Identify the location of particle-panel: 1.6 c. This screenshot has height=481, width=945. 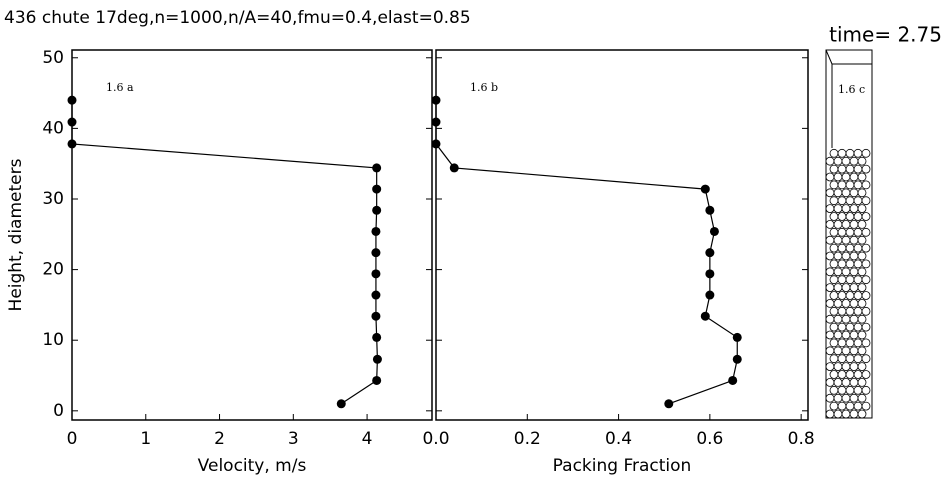
(849, 234).